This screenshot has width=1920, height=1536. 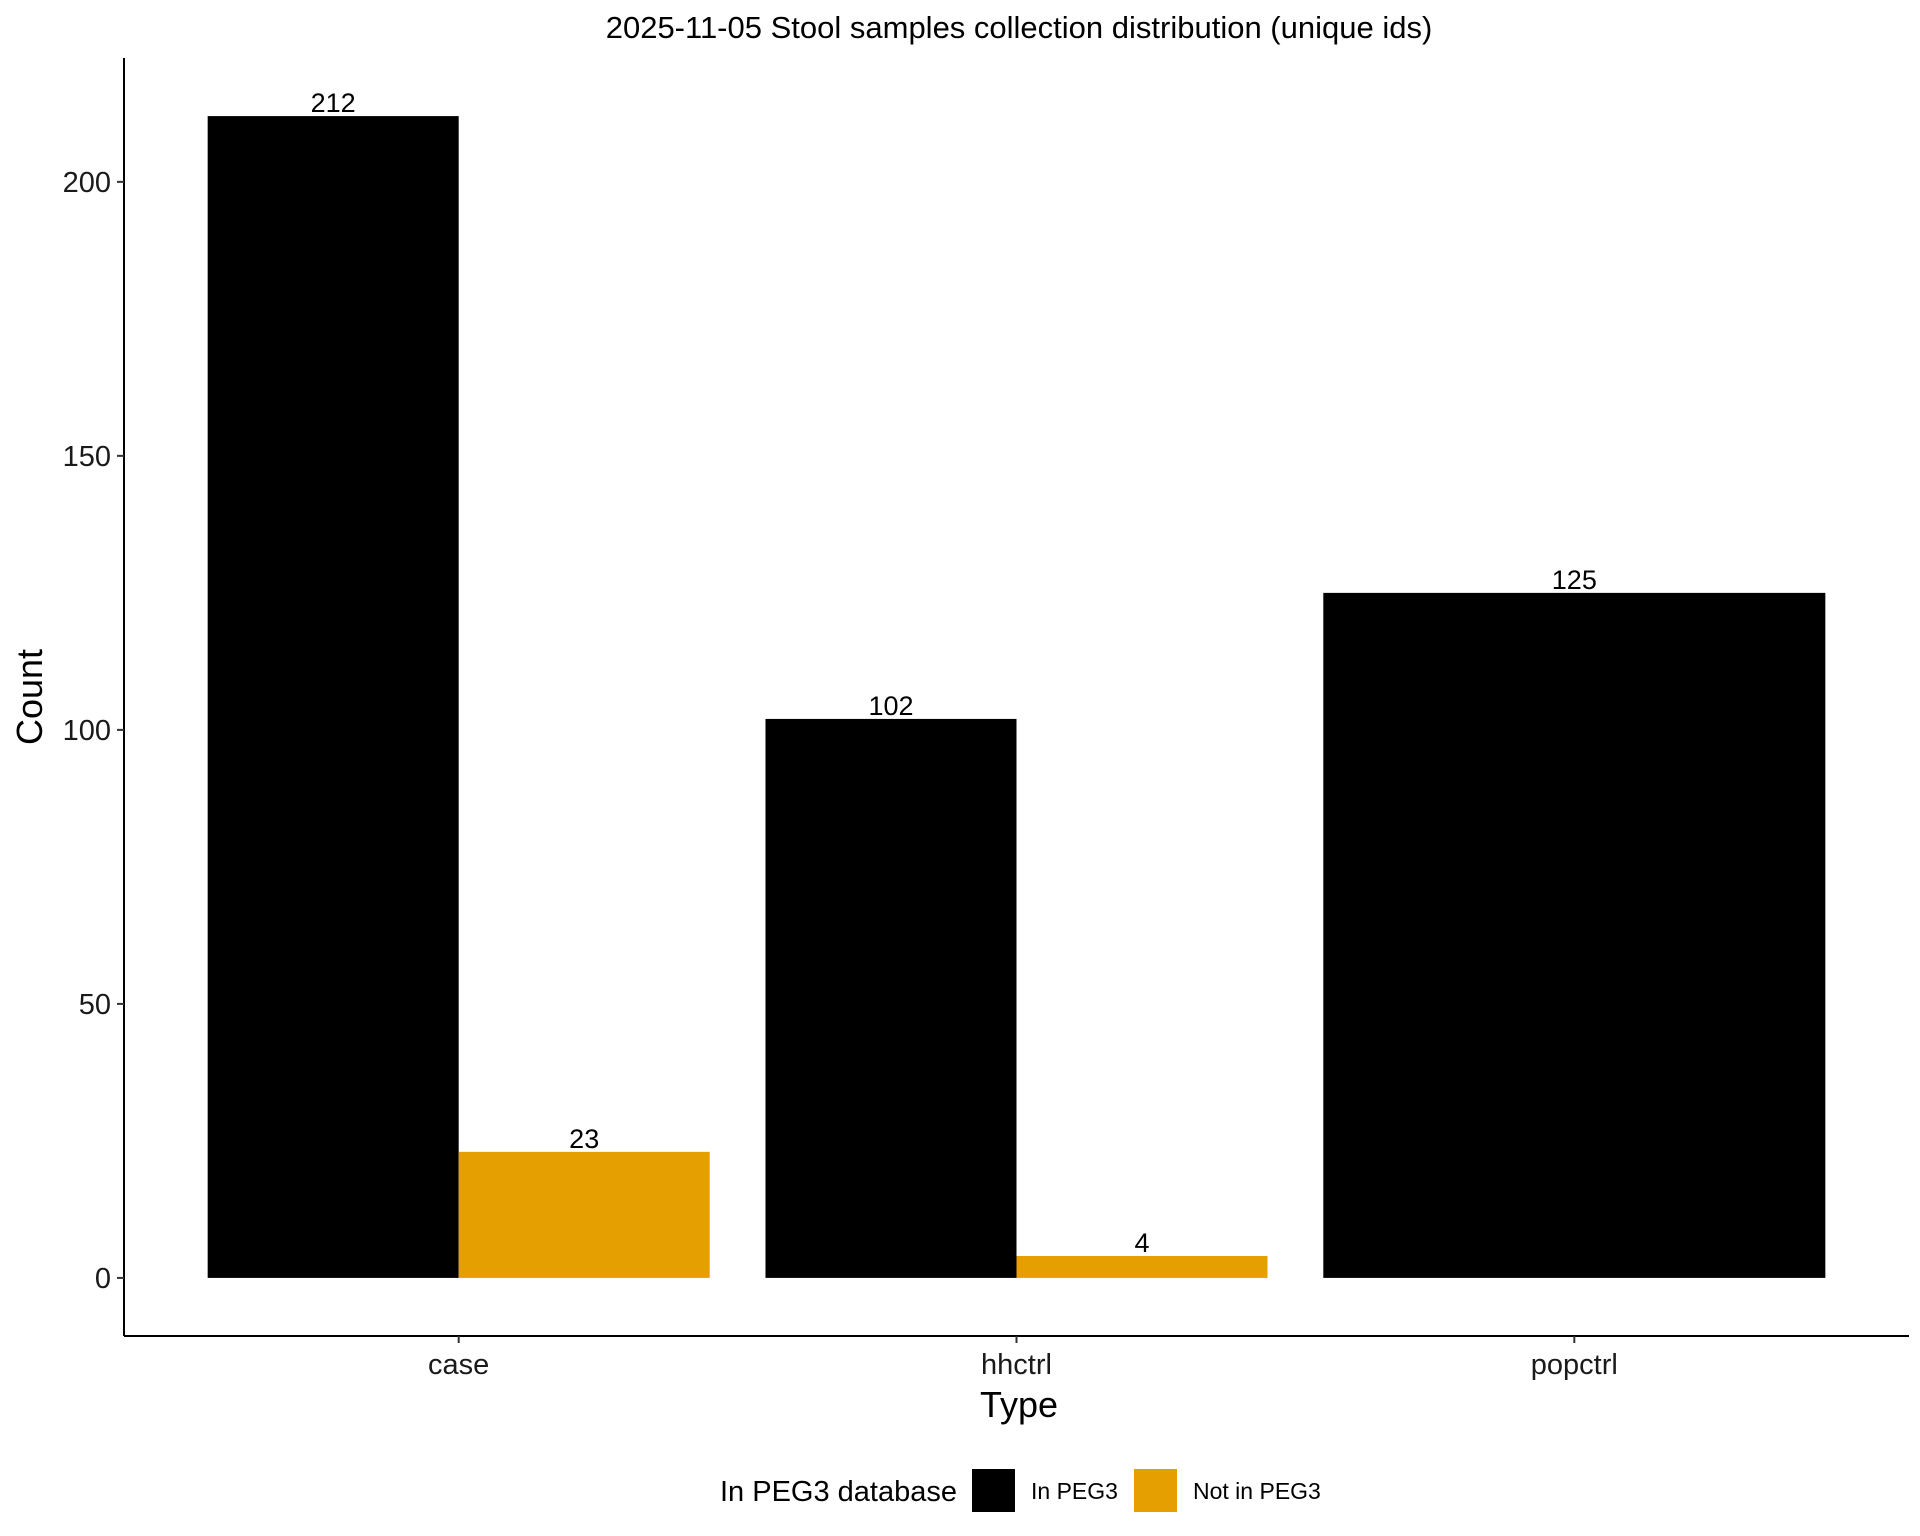 What do you see at coordinates (838, 1492) in the screenshot?
I see `legend-title: In PEG3 database` at bounding box center [838, 1492].